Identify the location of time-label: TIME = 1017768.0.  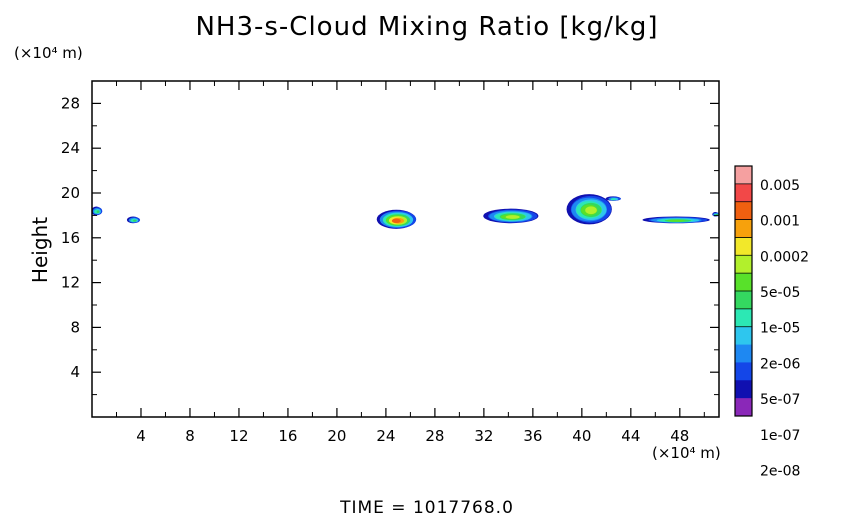
(427, 508).